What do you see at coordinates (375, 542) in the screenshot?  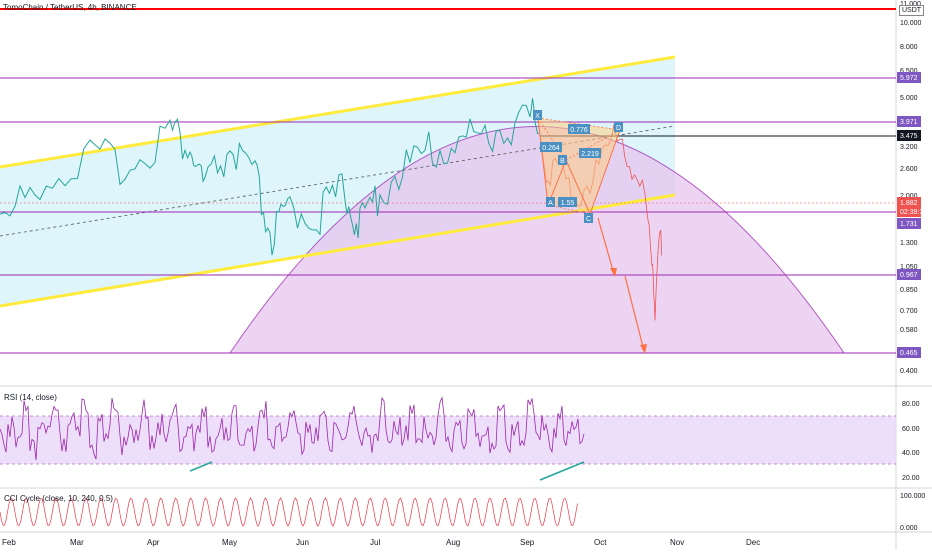 I see `time-label: Jul` at bounding box center [375, 542].